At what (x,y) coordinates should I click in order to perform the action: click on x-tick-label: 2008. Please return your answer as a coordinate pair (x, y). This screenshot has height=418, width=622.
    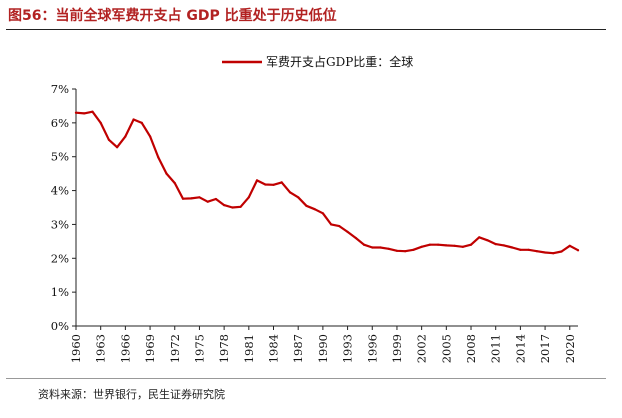
    Looking at the image, I should click on (471, 348).